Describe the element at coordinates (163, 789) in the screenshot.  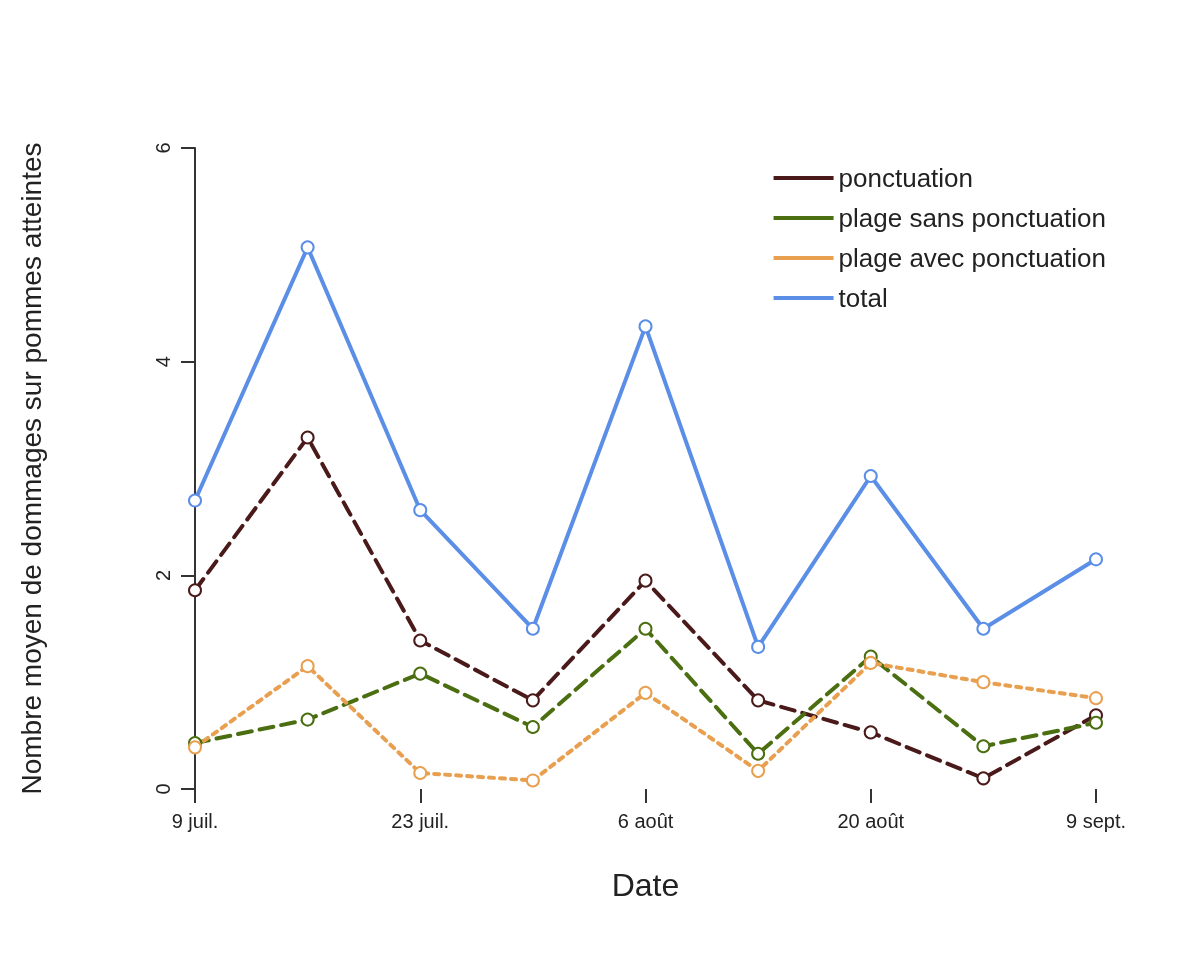
I see `y-tick-label: 0` at that location.